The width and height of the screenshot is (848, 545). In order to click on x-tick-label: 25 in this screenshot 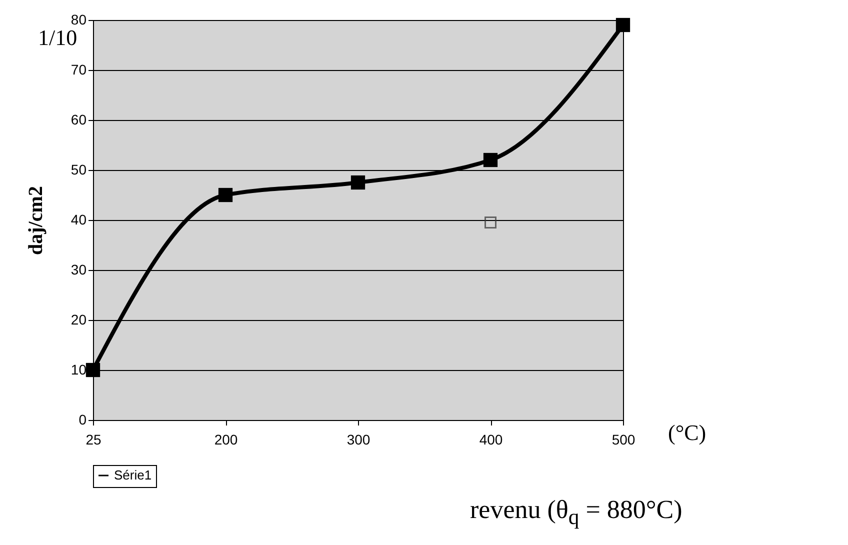, I will do `click(94, 440)`.